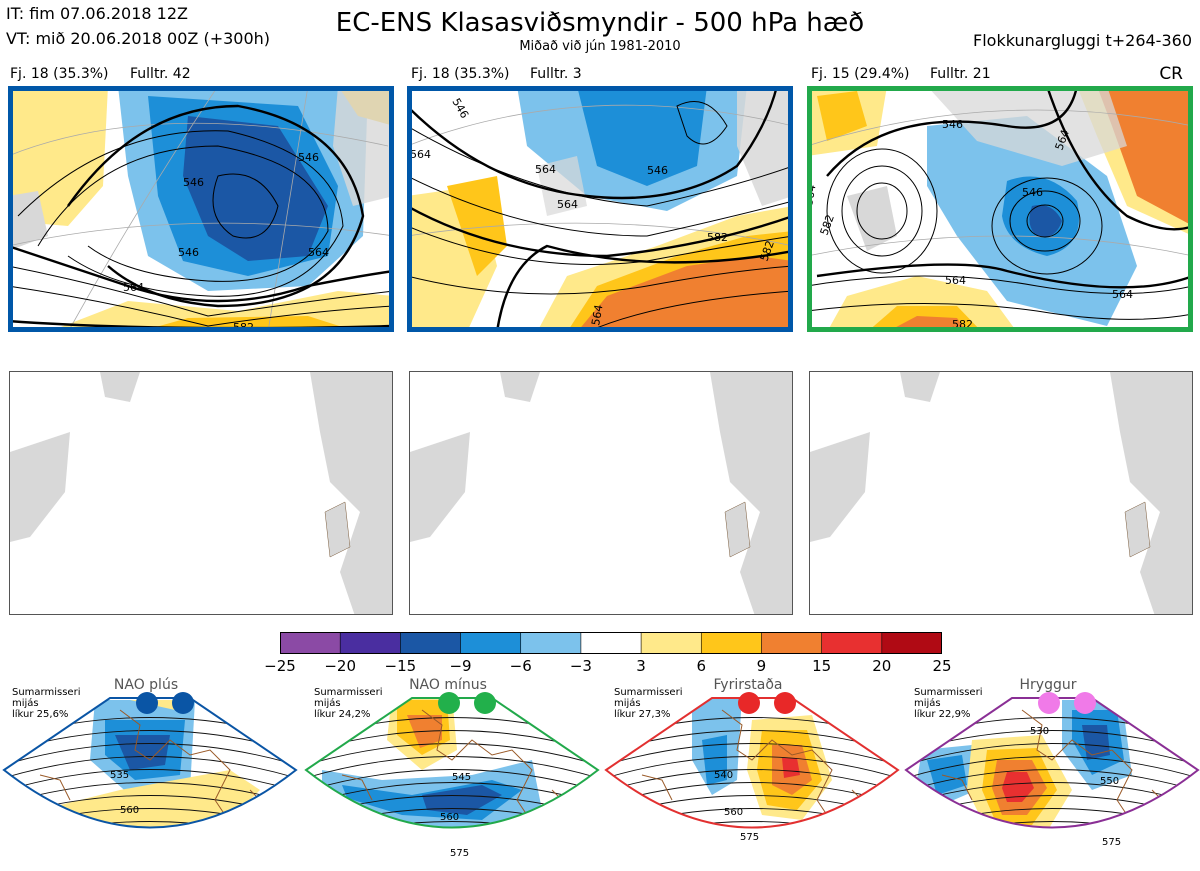 Image resolution: width=1200 pixels, height=871 pixels. I want to click on colorbar-tick-label: 25, so click(942, 666).